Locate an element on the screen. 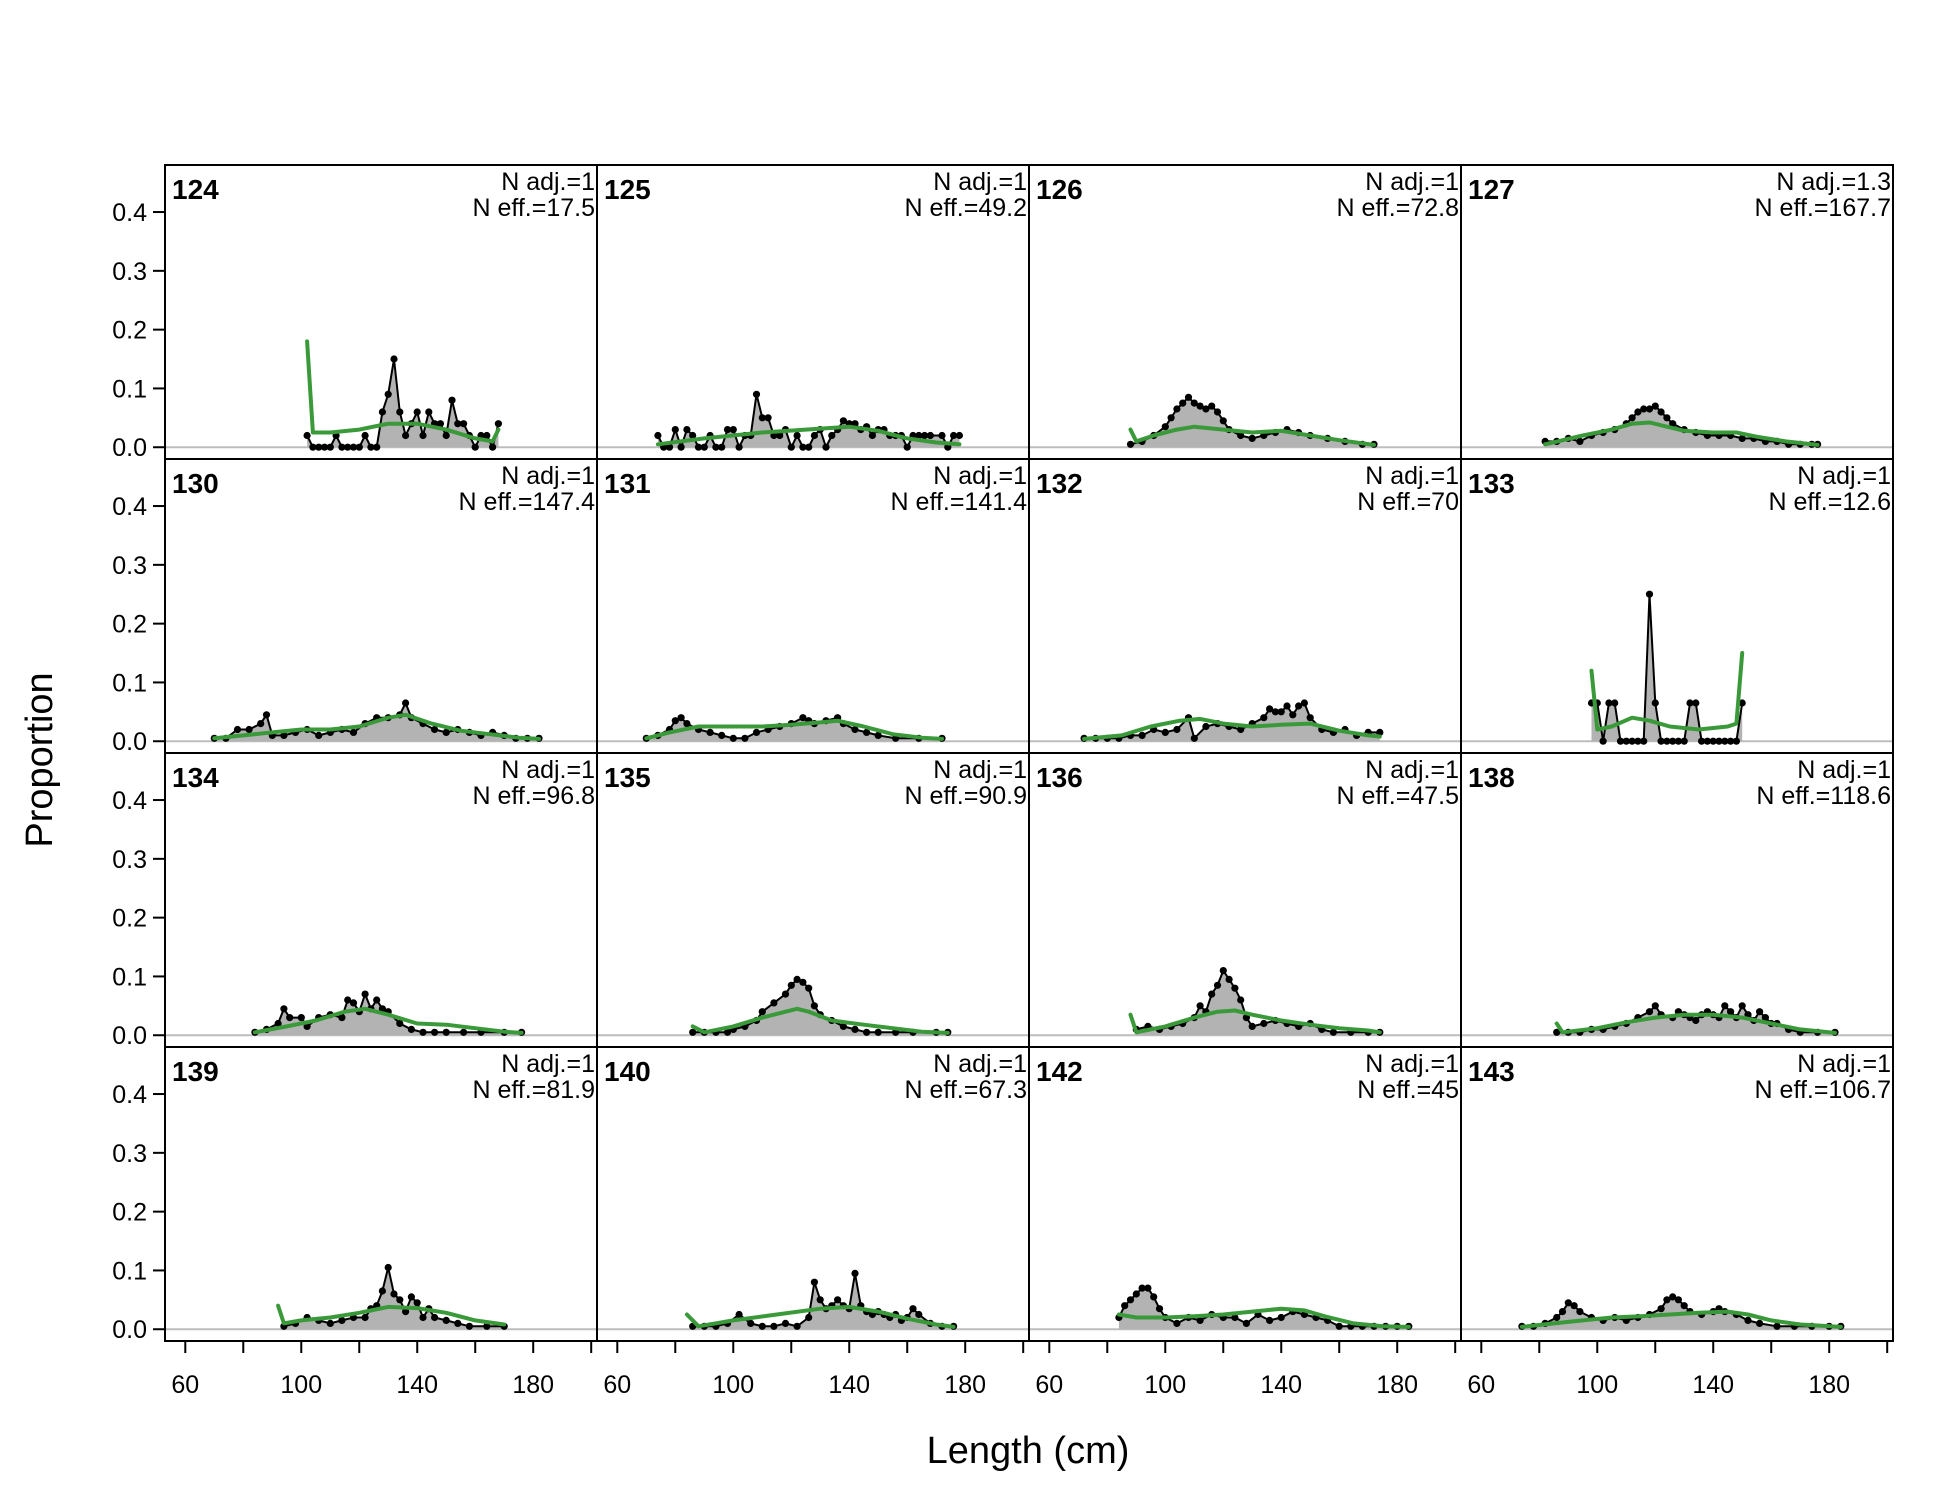 This screenshot has width=1950, height=1500. n-eff-label: N eff.=49.2 is located at coordinates (965, 208).